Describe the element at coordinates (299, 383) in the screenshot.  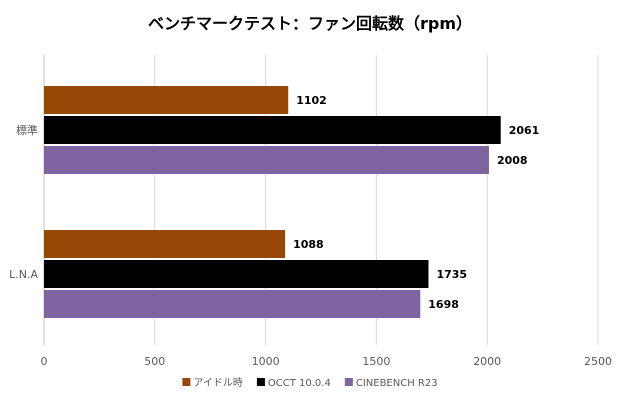
I see `legend-label: OCCT 10.0.4` at that location.